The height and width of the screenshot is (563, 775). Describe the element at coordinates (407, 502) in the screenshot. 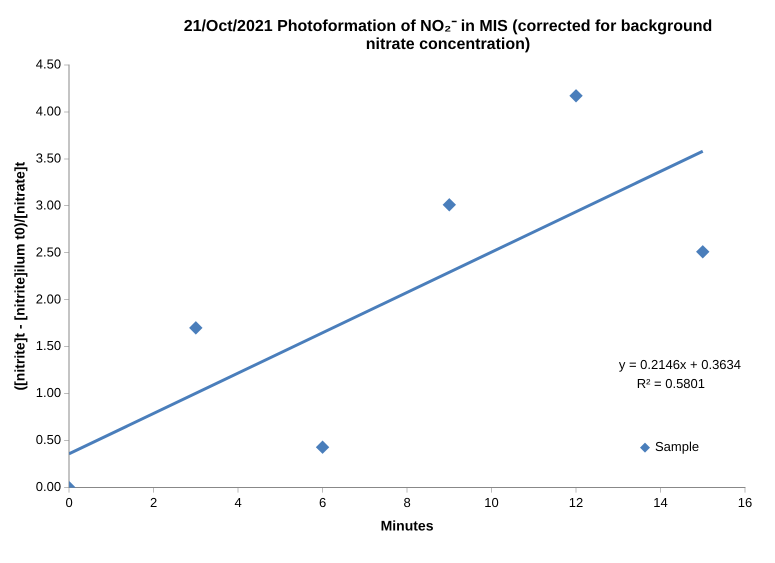

I see `x-tick-label: 8` at that location.